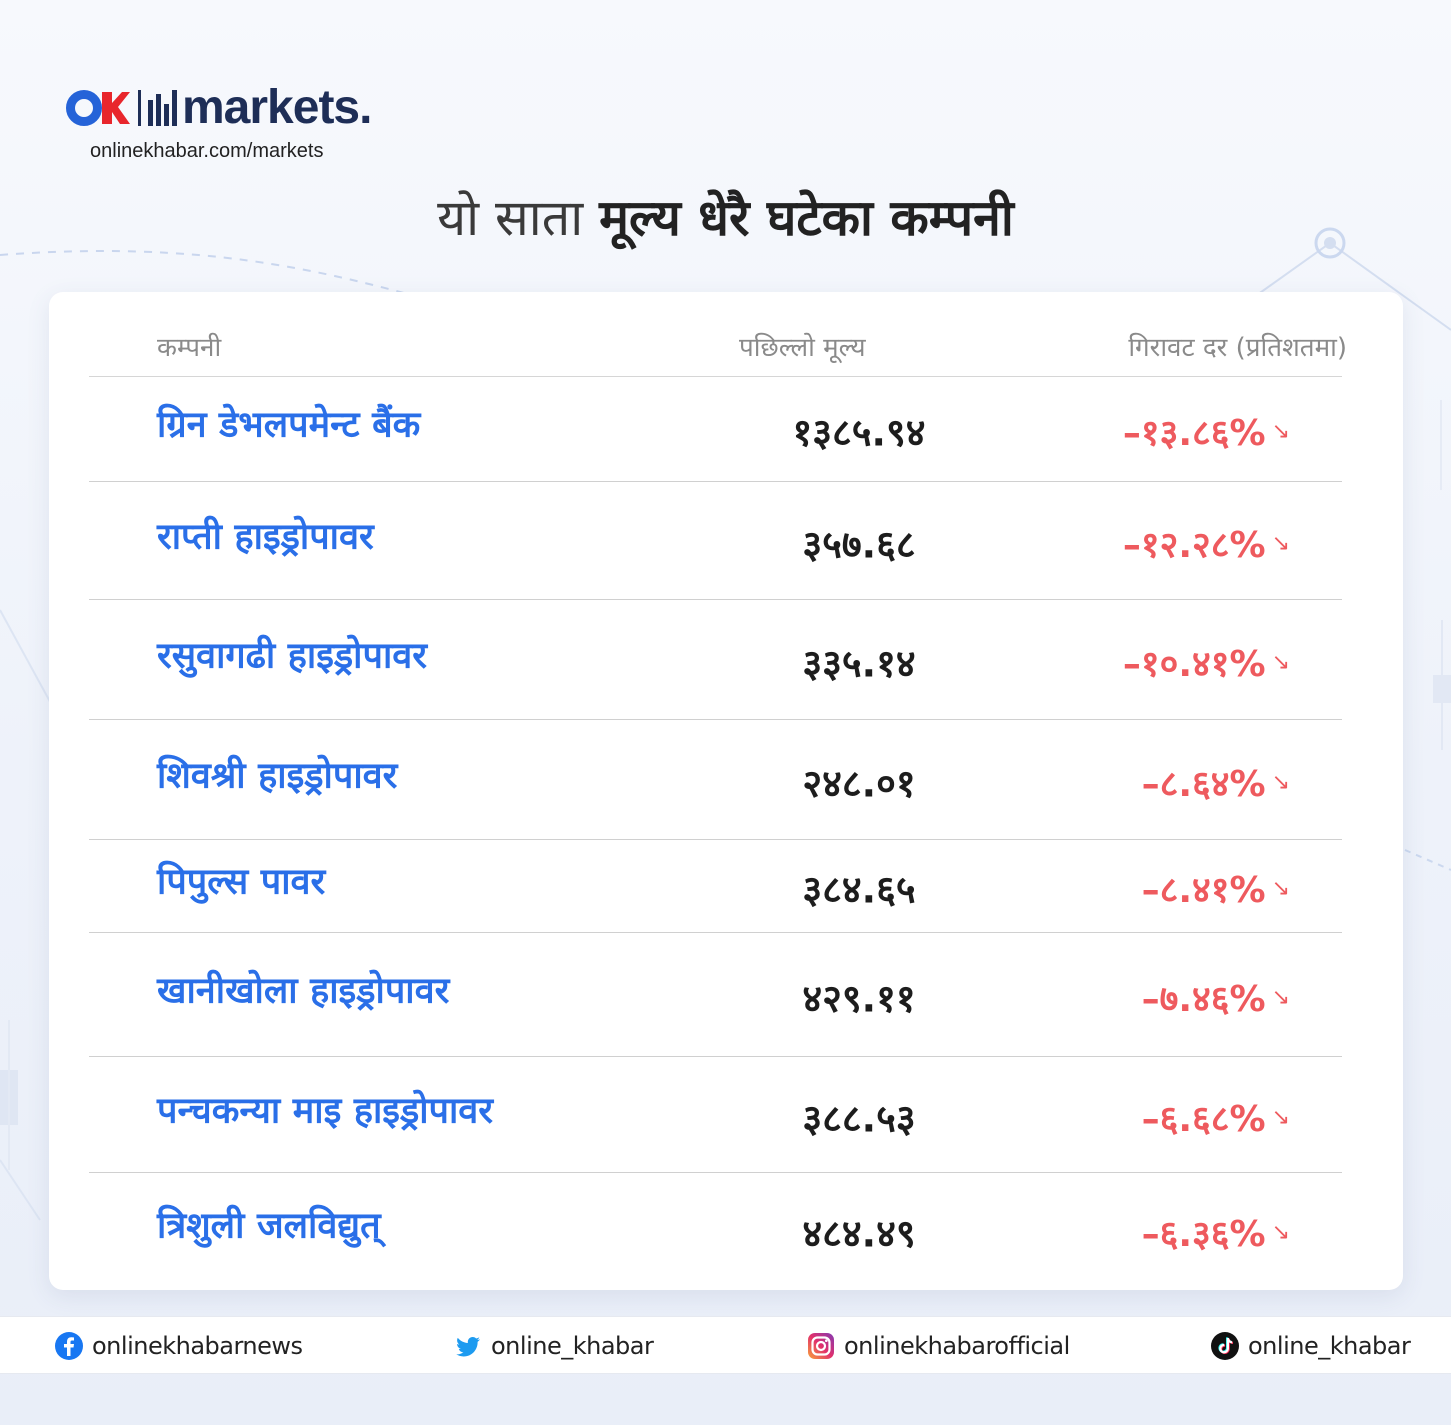 The image size is (1451, 1425). I want to click on facebook-icon, so click(69, 1346).